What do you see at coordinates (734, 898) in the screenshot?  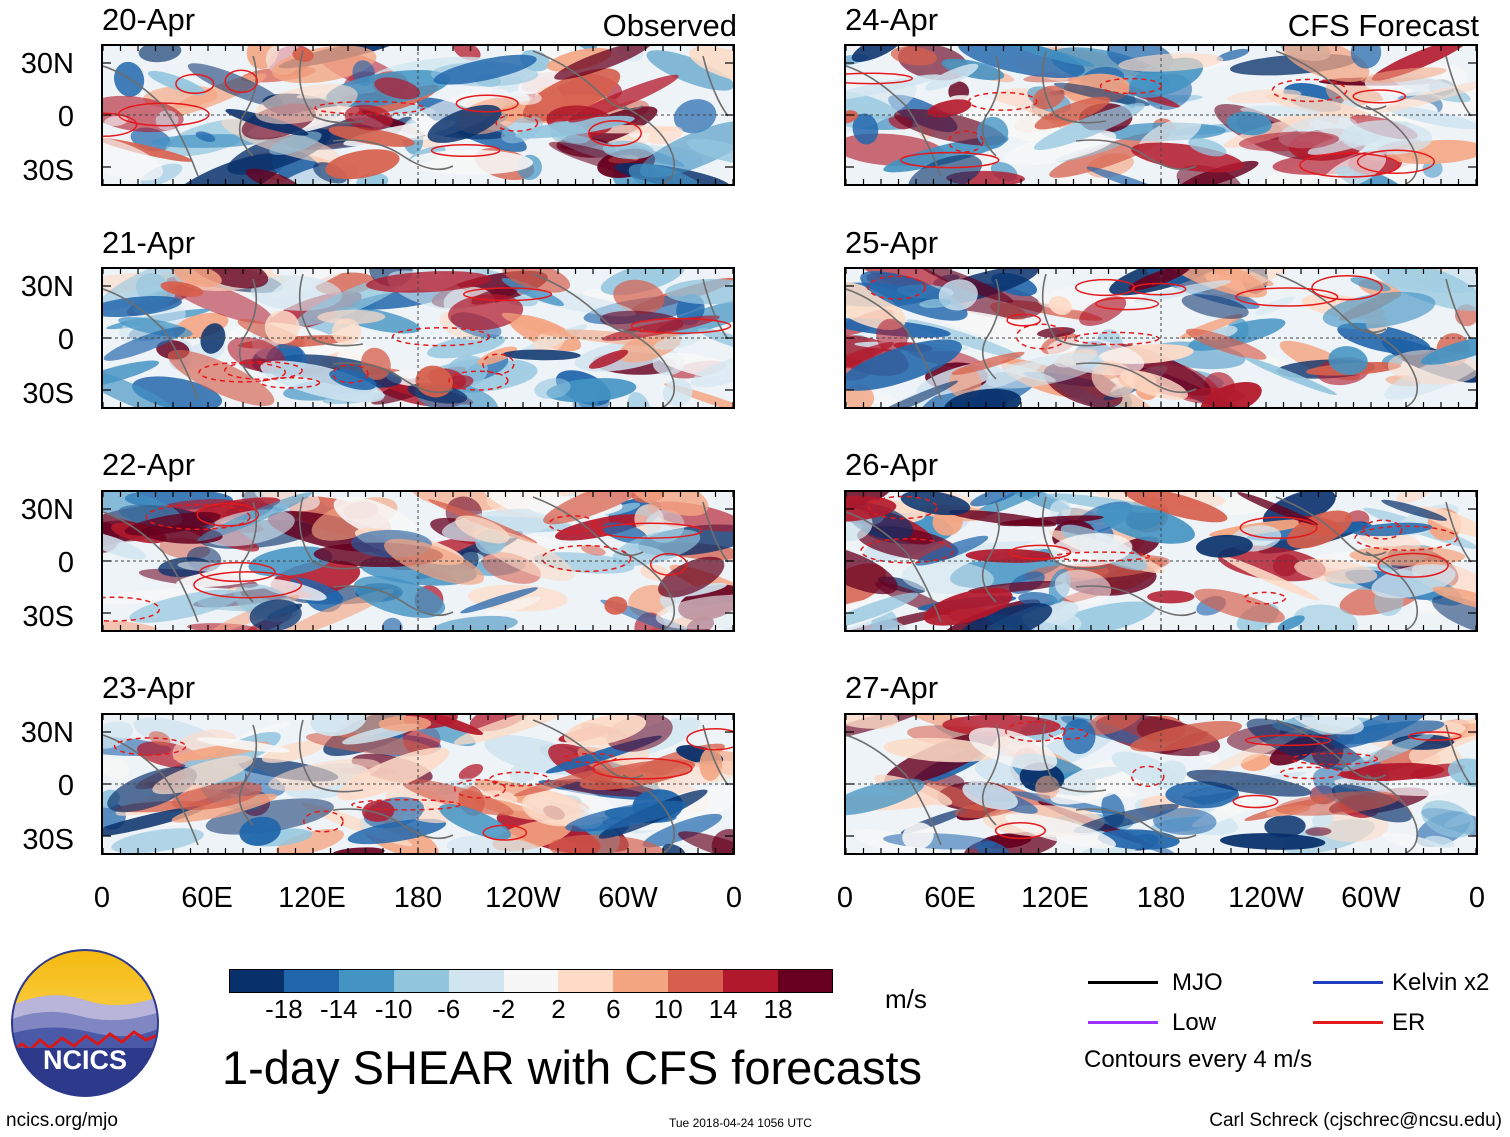 I see `lon-label-left-6: 0` at bounding box center [734, 898].